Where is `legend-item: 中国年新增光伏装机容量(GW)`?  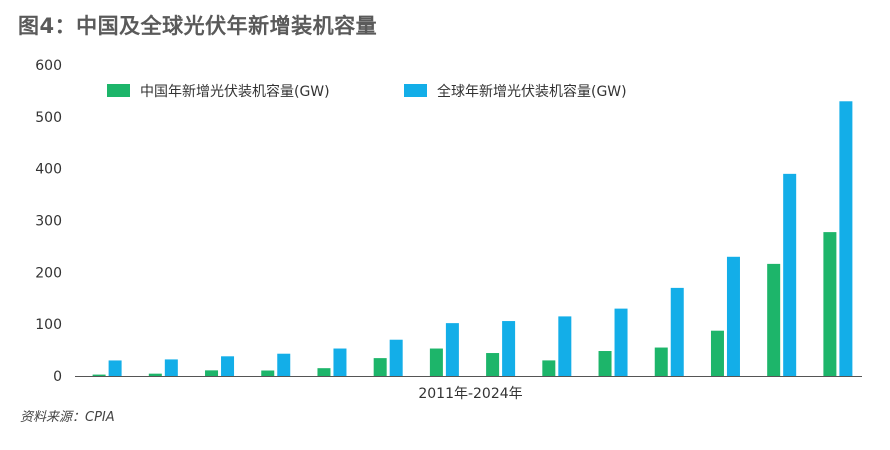 legend-item: 中国年新增光伏装机容量(GW) is located at coordinates (218, 91).